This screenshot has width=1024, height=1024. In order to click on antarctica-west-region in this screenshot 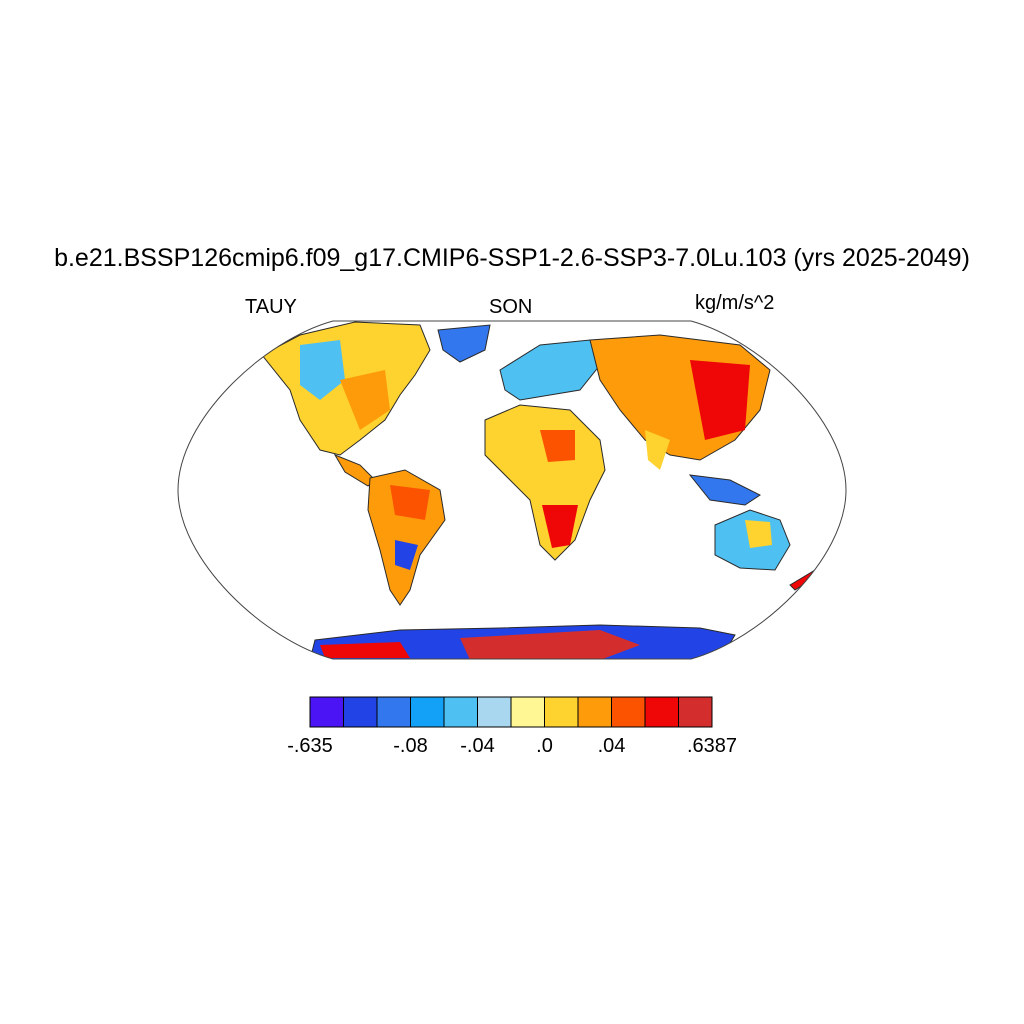, I will do `click(365, 650)`.